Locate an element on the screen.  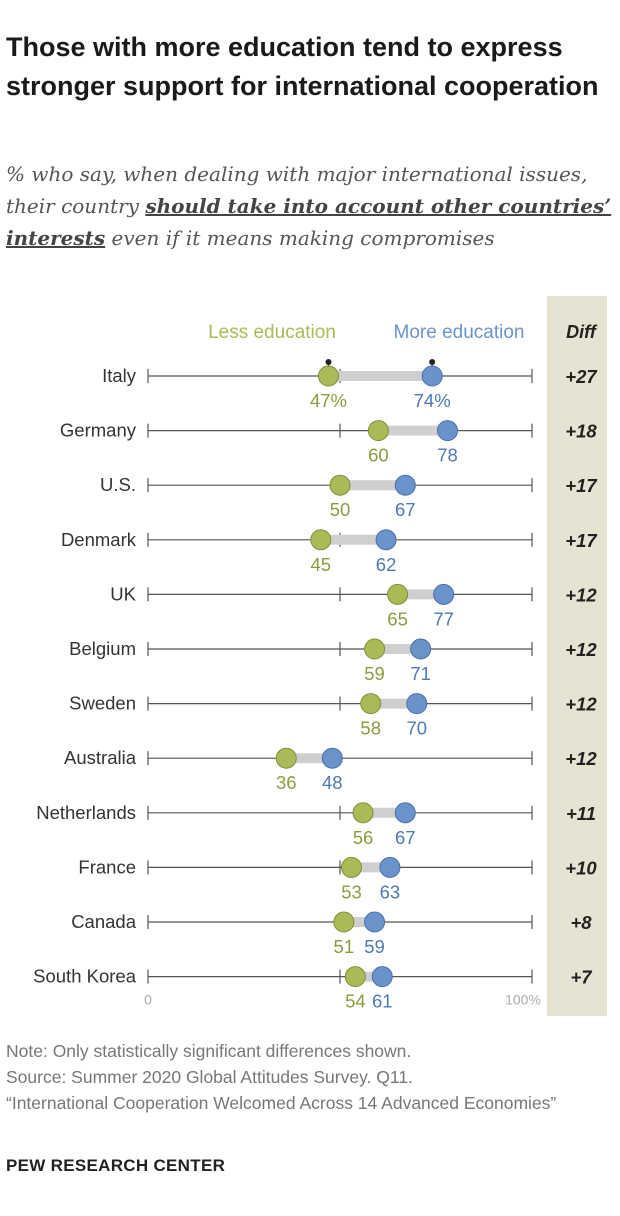
more-education-value: 61 is located at coordinates (382, 1001).